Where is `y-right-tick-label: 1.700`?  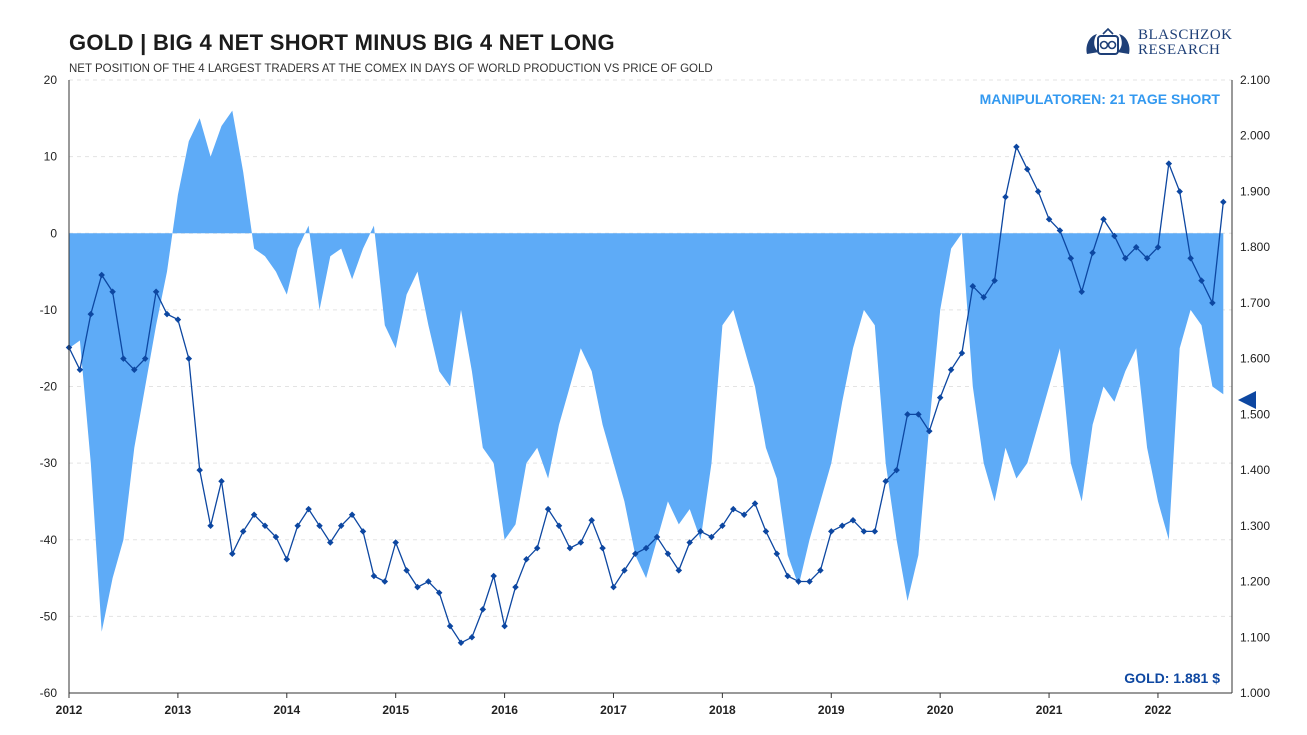 y-right-tick-label: 1.700 is located at coordinates (1255, 303).